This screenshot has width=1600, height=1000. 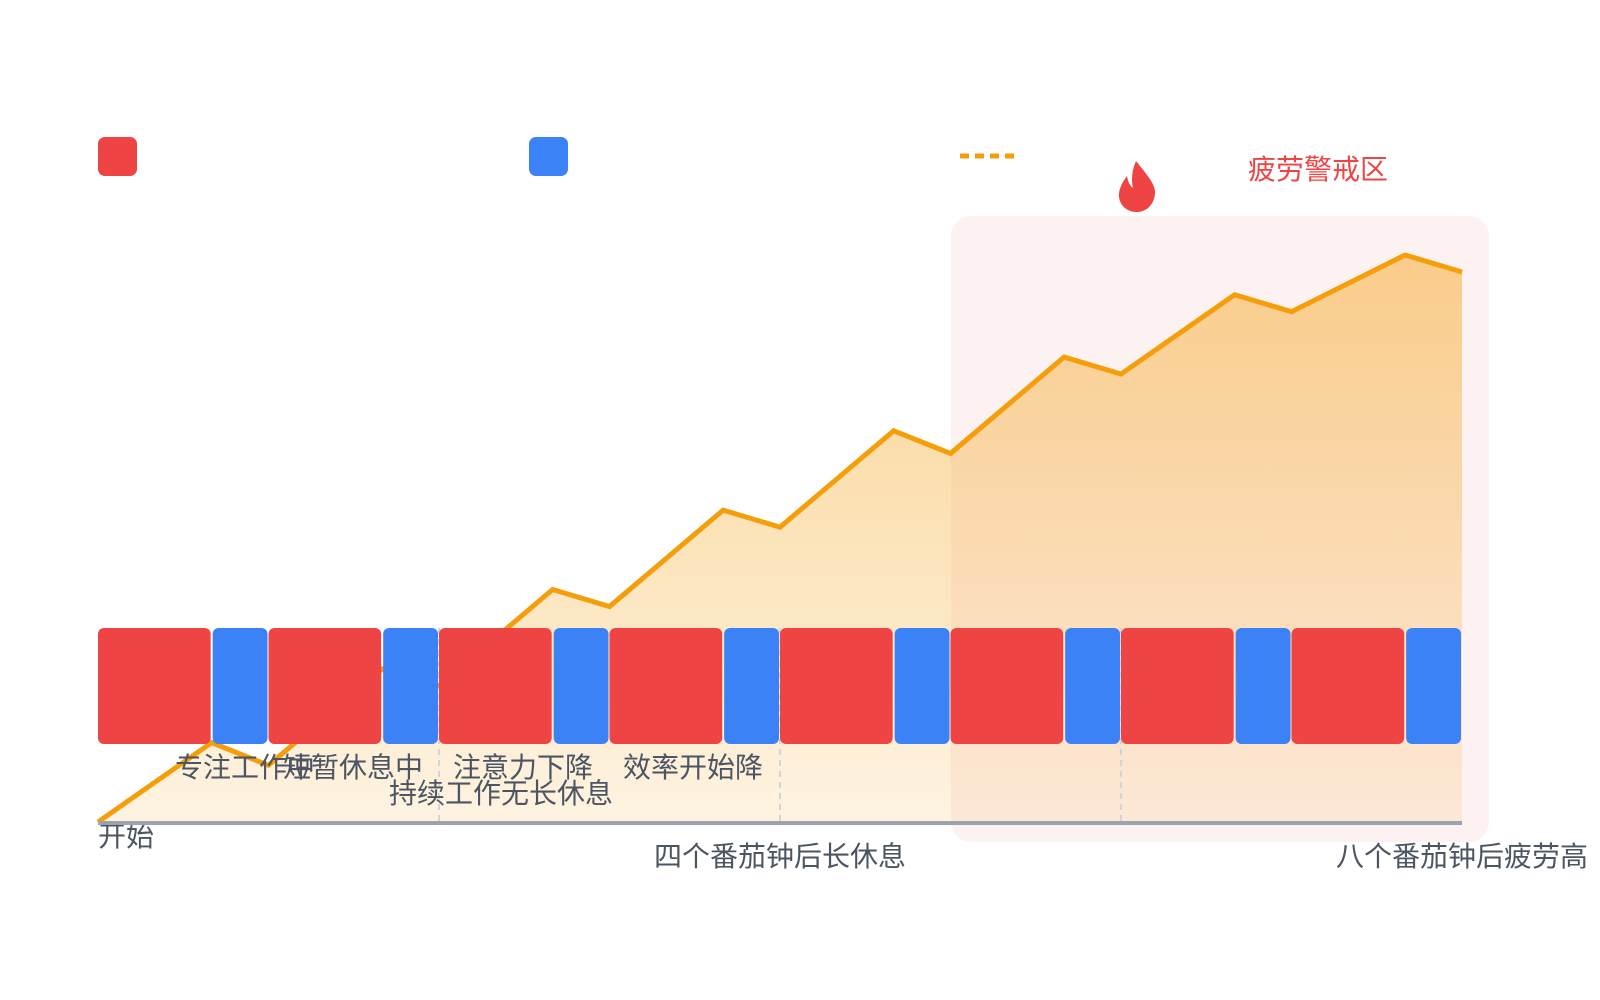 What do you see at coordinates (353, 767) in the screenshot?
I see `note: 短暂休息中` at bounding box center [353, 767].